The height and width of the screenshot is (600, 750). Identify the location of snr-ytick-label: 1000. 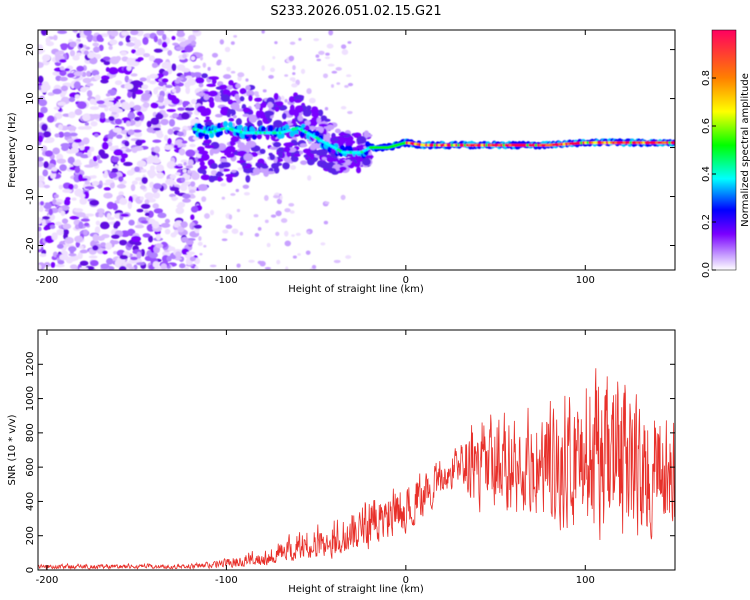
(30, 398).